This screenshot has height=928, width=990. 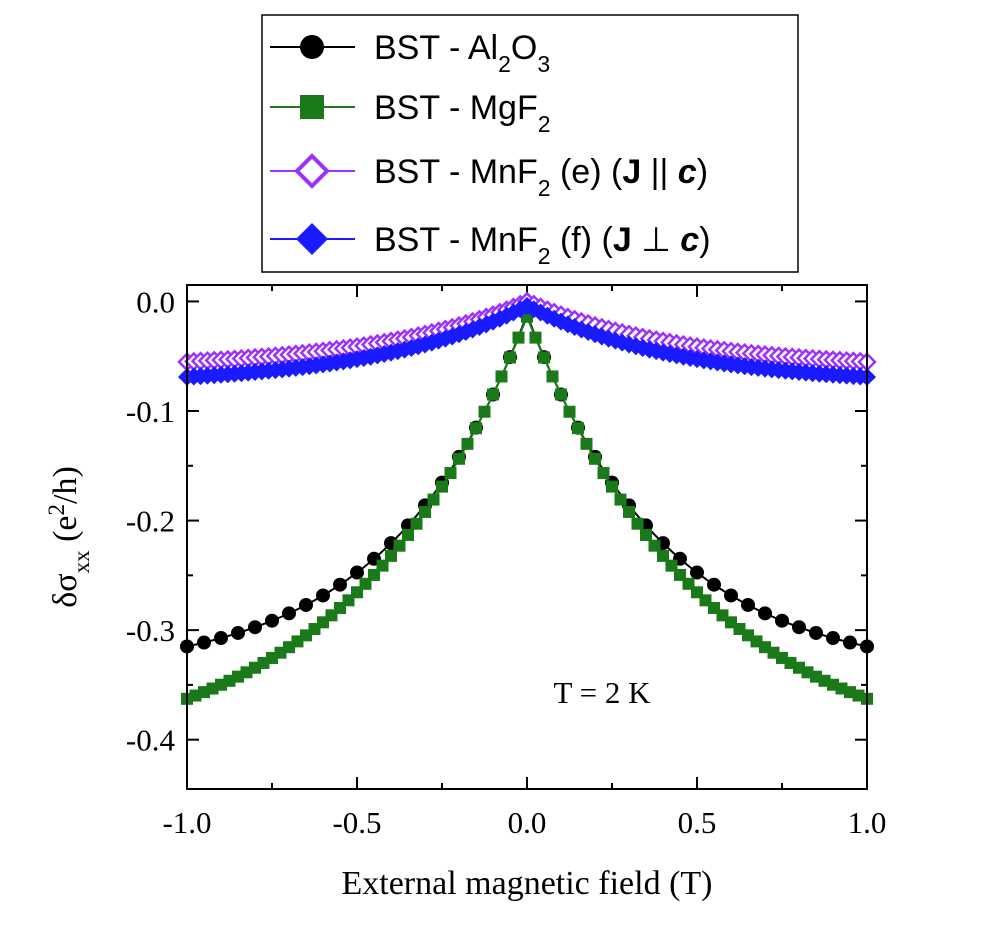 I want to click on legend-marker-mnf2-f, so click(x=312, y=239).